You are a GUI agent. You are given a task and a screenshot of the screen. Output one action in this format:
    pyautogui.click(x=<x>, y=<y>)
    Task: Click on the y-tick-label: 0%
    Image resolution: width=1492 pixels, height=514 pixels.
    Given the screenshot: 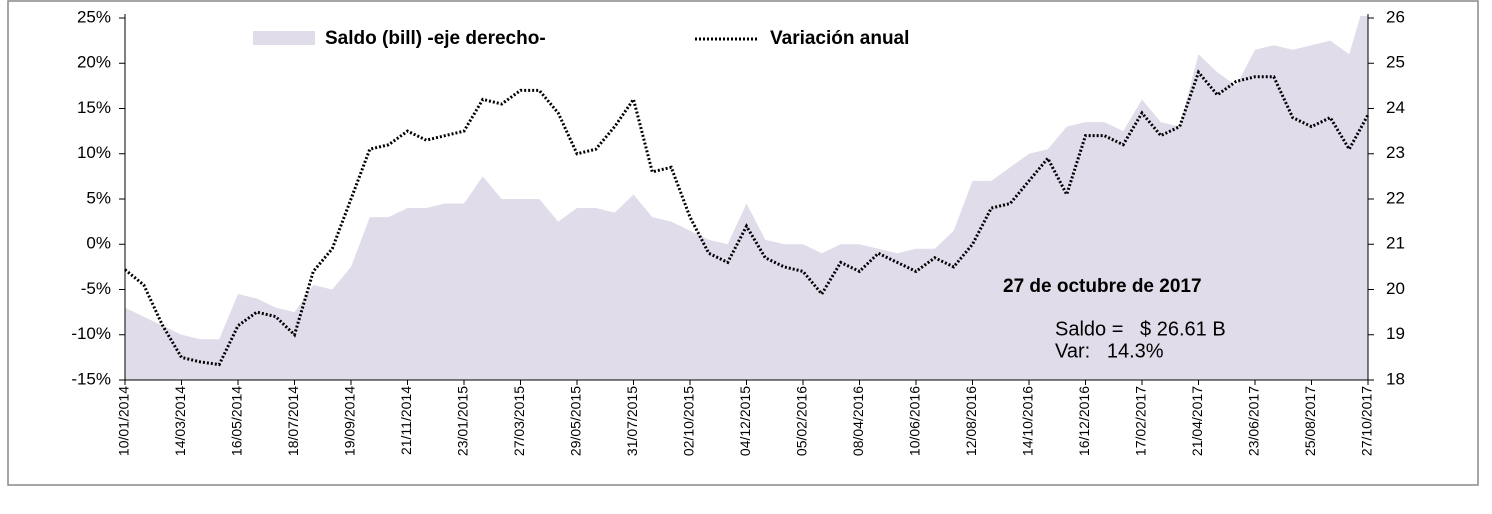 What is the action you would take?
    pyautogui.click(x=98, y=243)
    